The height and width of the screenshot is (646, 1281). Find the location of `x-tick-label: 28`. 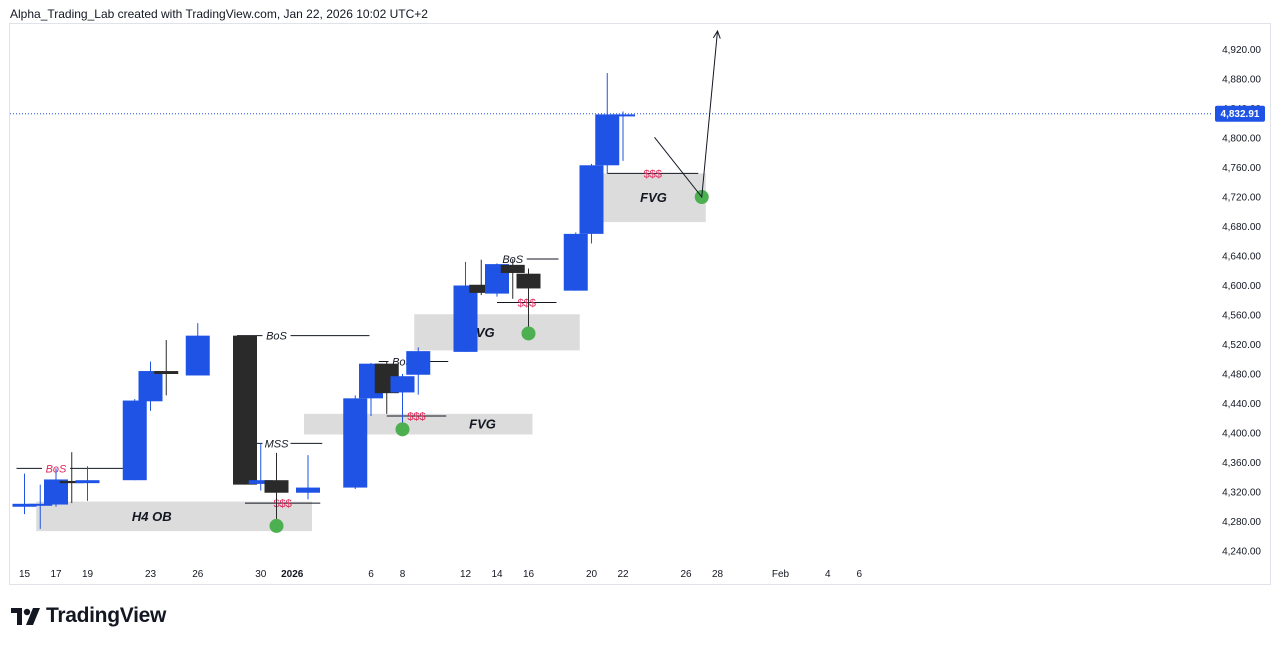

x-tick-label: 28 is located at coordinates (718, 574).